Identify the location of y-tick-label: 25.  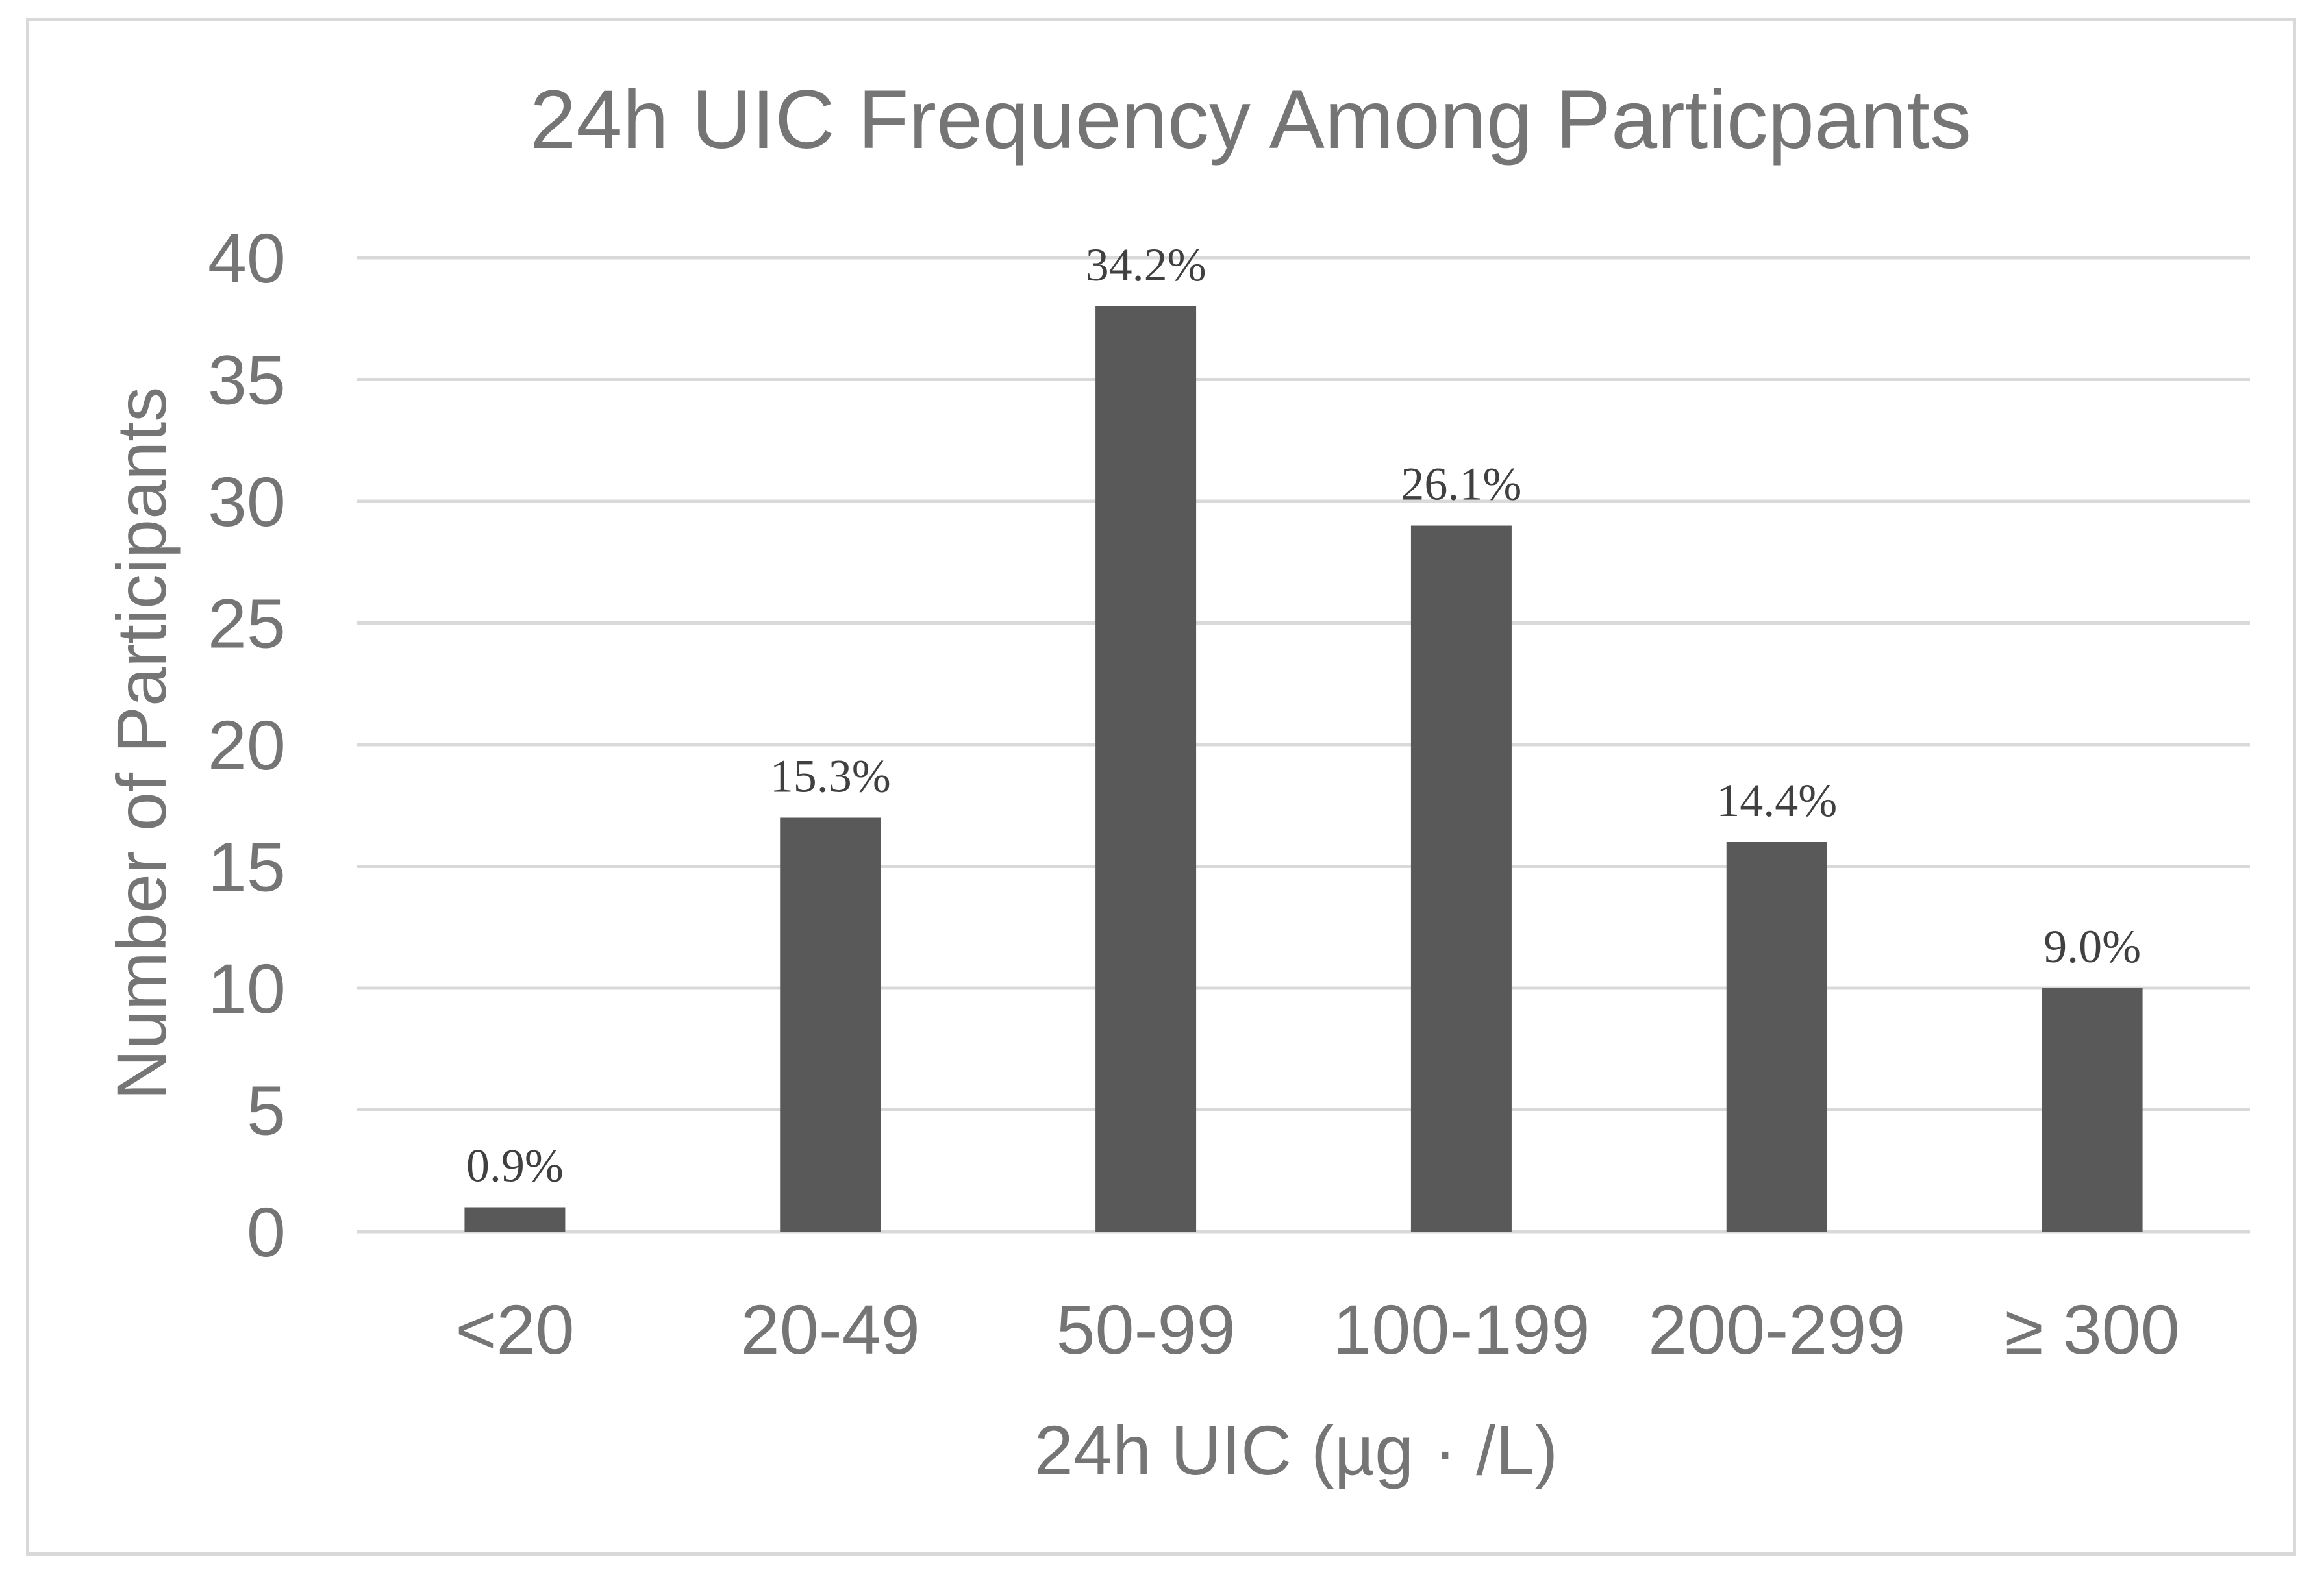
(247, 623).